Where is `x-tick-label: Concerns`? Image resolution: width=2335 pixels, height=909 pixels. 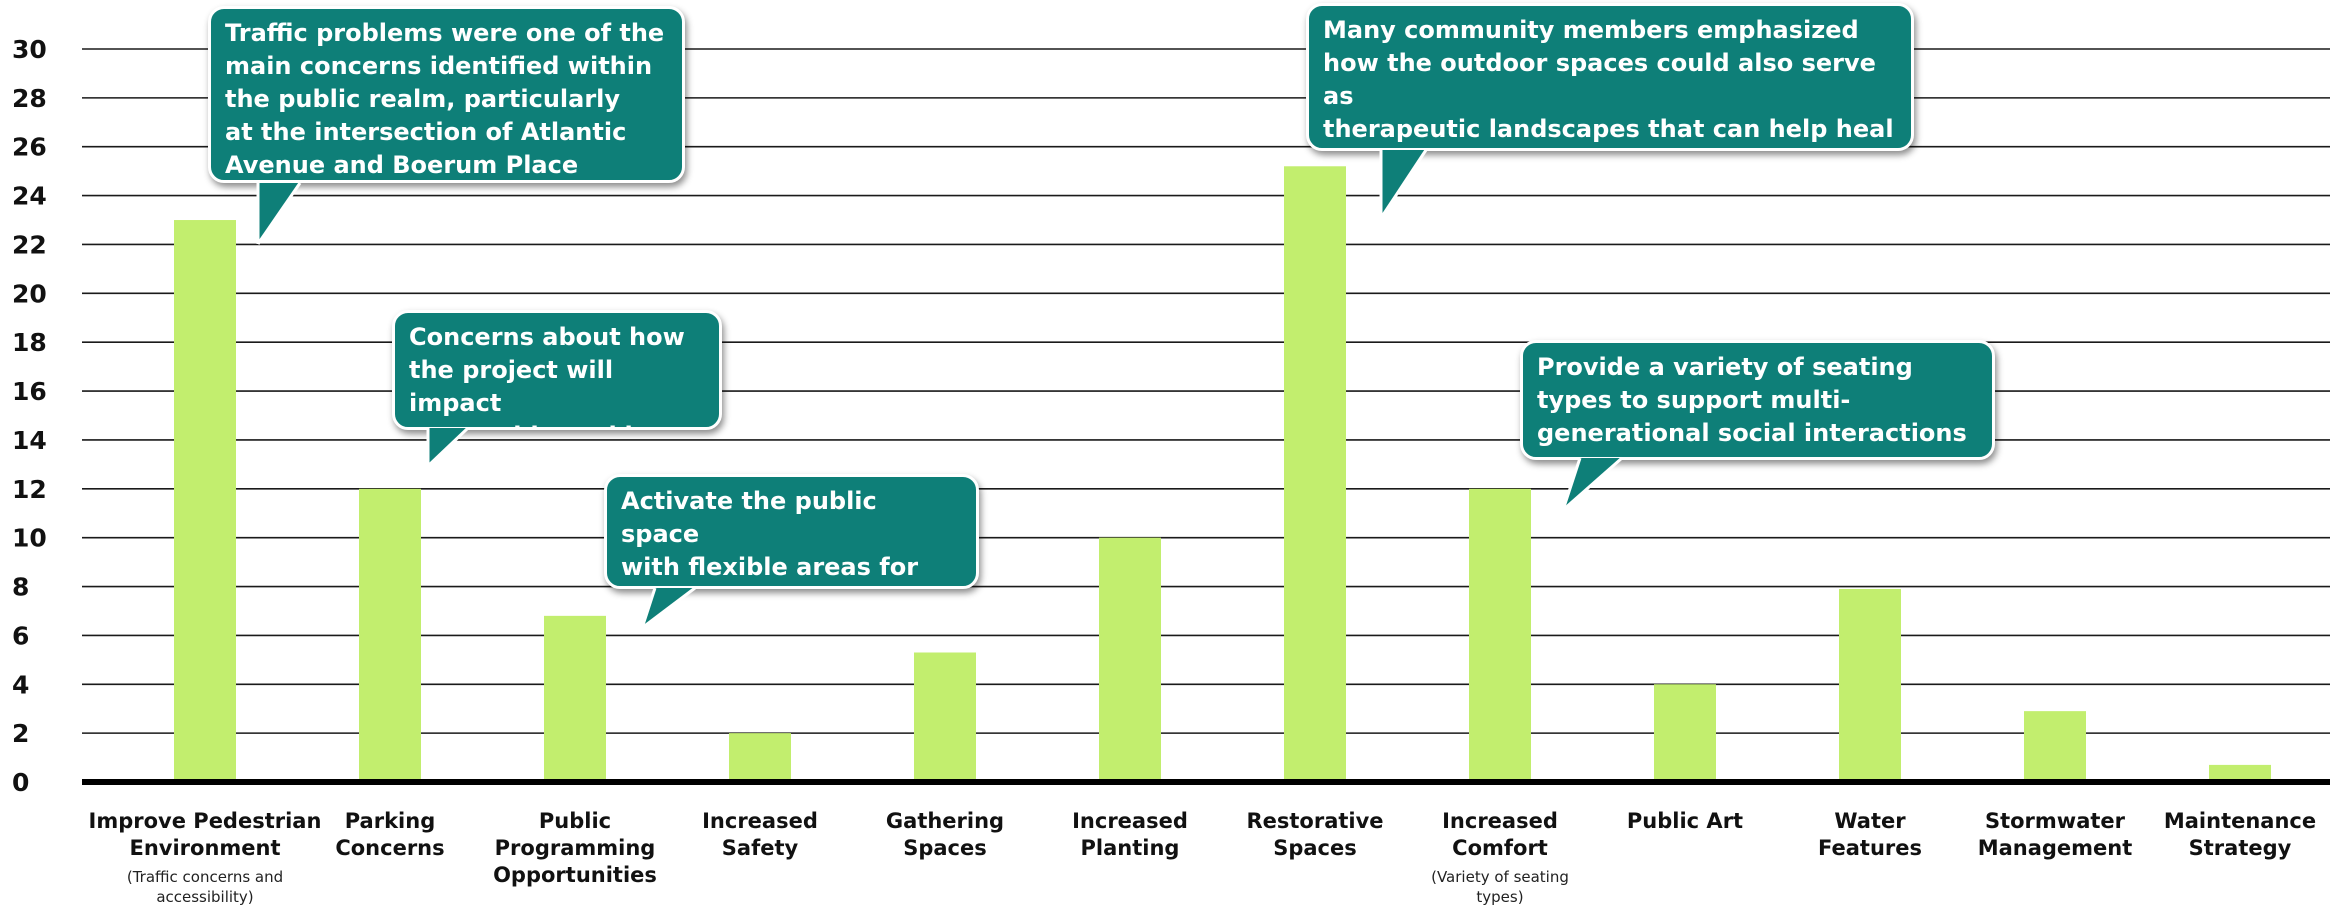 x-tick-label: Concerns is located at coordinates (389, 848).